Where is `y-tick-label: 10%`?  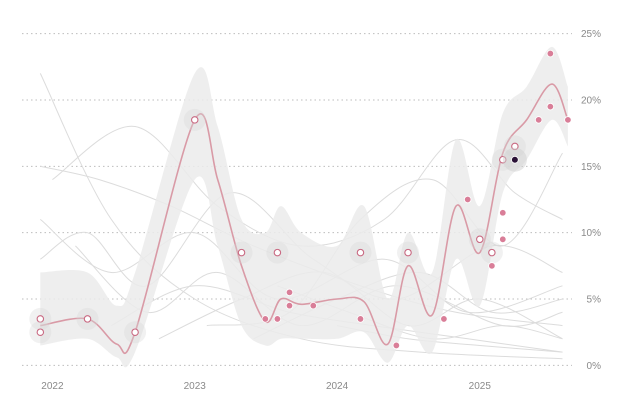
y-tick-label: 10% is located at coordinates (591, 233).